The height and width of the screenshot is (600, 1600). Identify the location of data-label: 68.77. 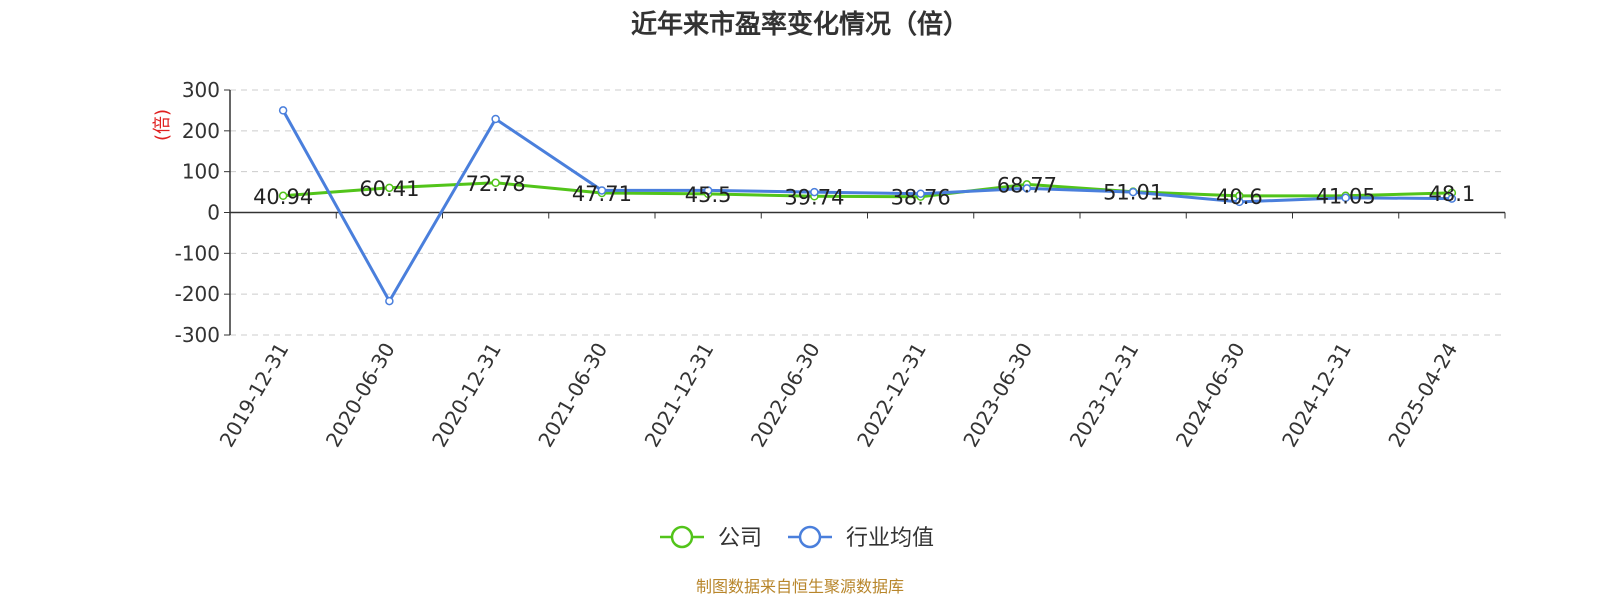
(1027, 185).